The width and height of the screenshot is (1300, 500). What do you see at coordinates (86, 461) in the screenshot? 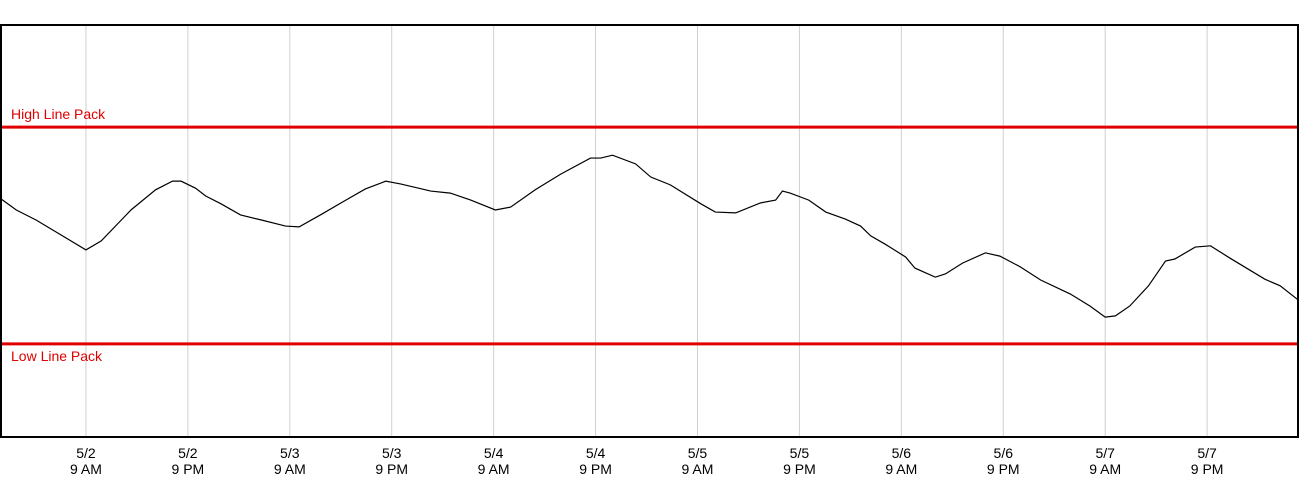
I see `x-tick-label: 5/2 9 AM` at bounding box center [86, 461].